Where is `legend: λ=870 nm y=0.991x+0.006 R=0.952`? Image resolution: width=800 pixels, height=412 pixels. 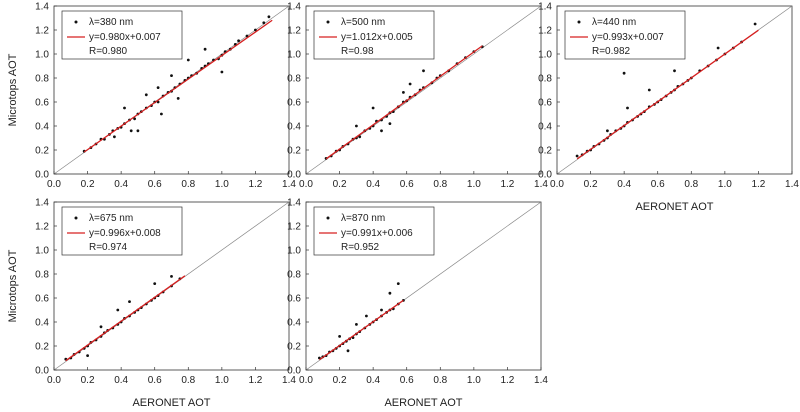 legend: λ=870 nm y=0.991x+0.006 R=0.952 is located at coordinates (374, 231).